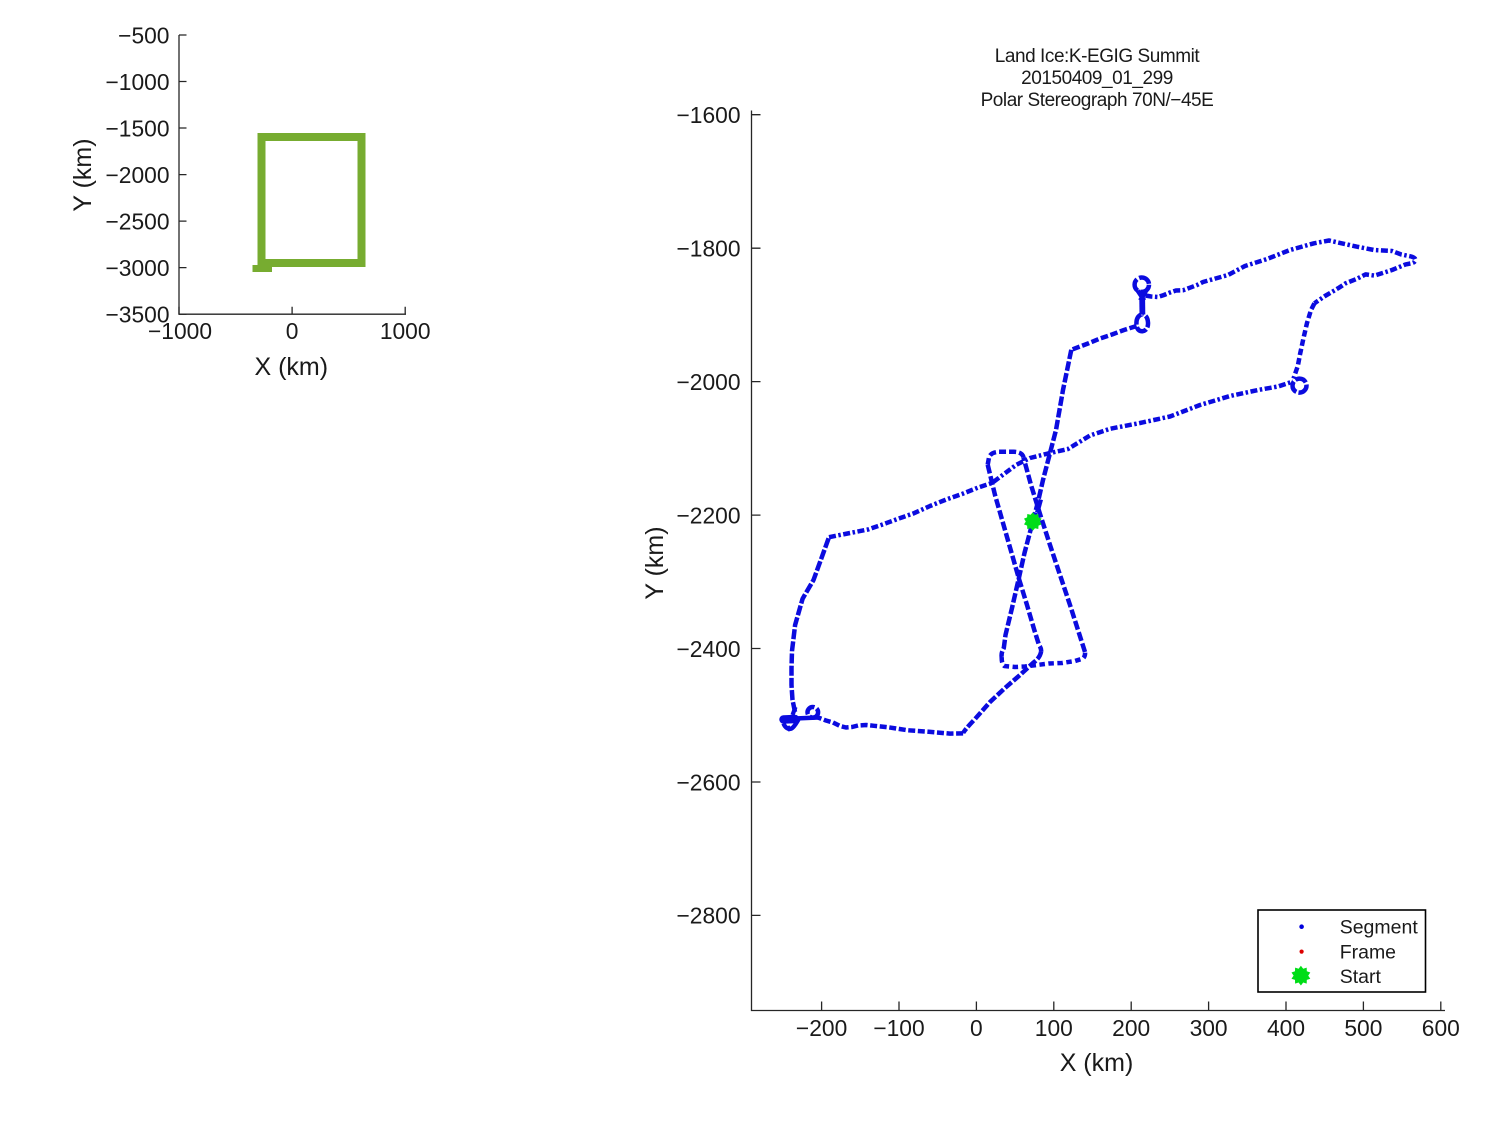 Image resolution: width=1500 pixels, height=1125 pixels. What do you see at coordinates (708, 515) in the screenshot?
I see `svg-text: −2200` at bounding box center [708, 515].